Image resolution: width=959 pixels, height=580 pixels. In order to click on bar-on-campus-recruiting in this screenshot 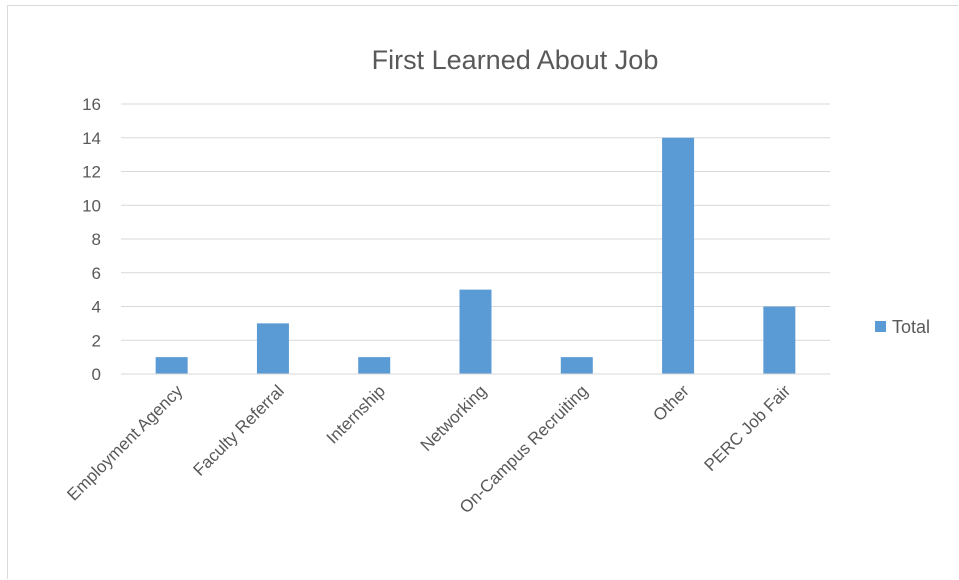, I will do `click(576, 365)`.